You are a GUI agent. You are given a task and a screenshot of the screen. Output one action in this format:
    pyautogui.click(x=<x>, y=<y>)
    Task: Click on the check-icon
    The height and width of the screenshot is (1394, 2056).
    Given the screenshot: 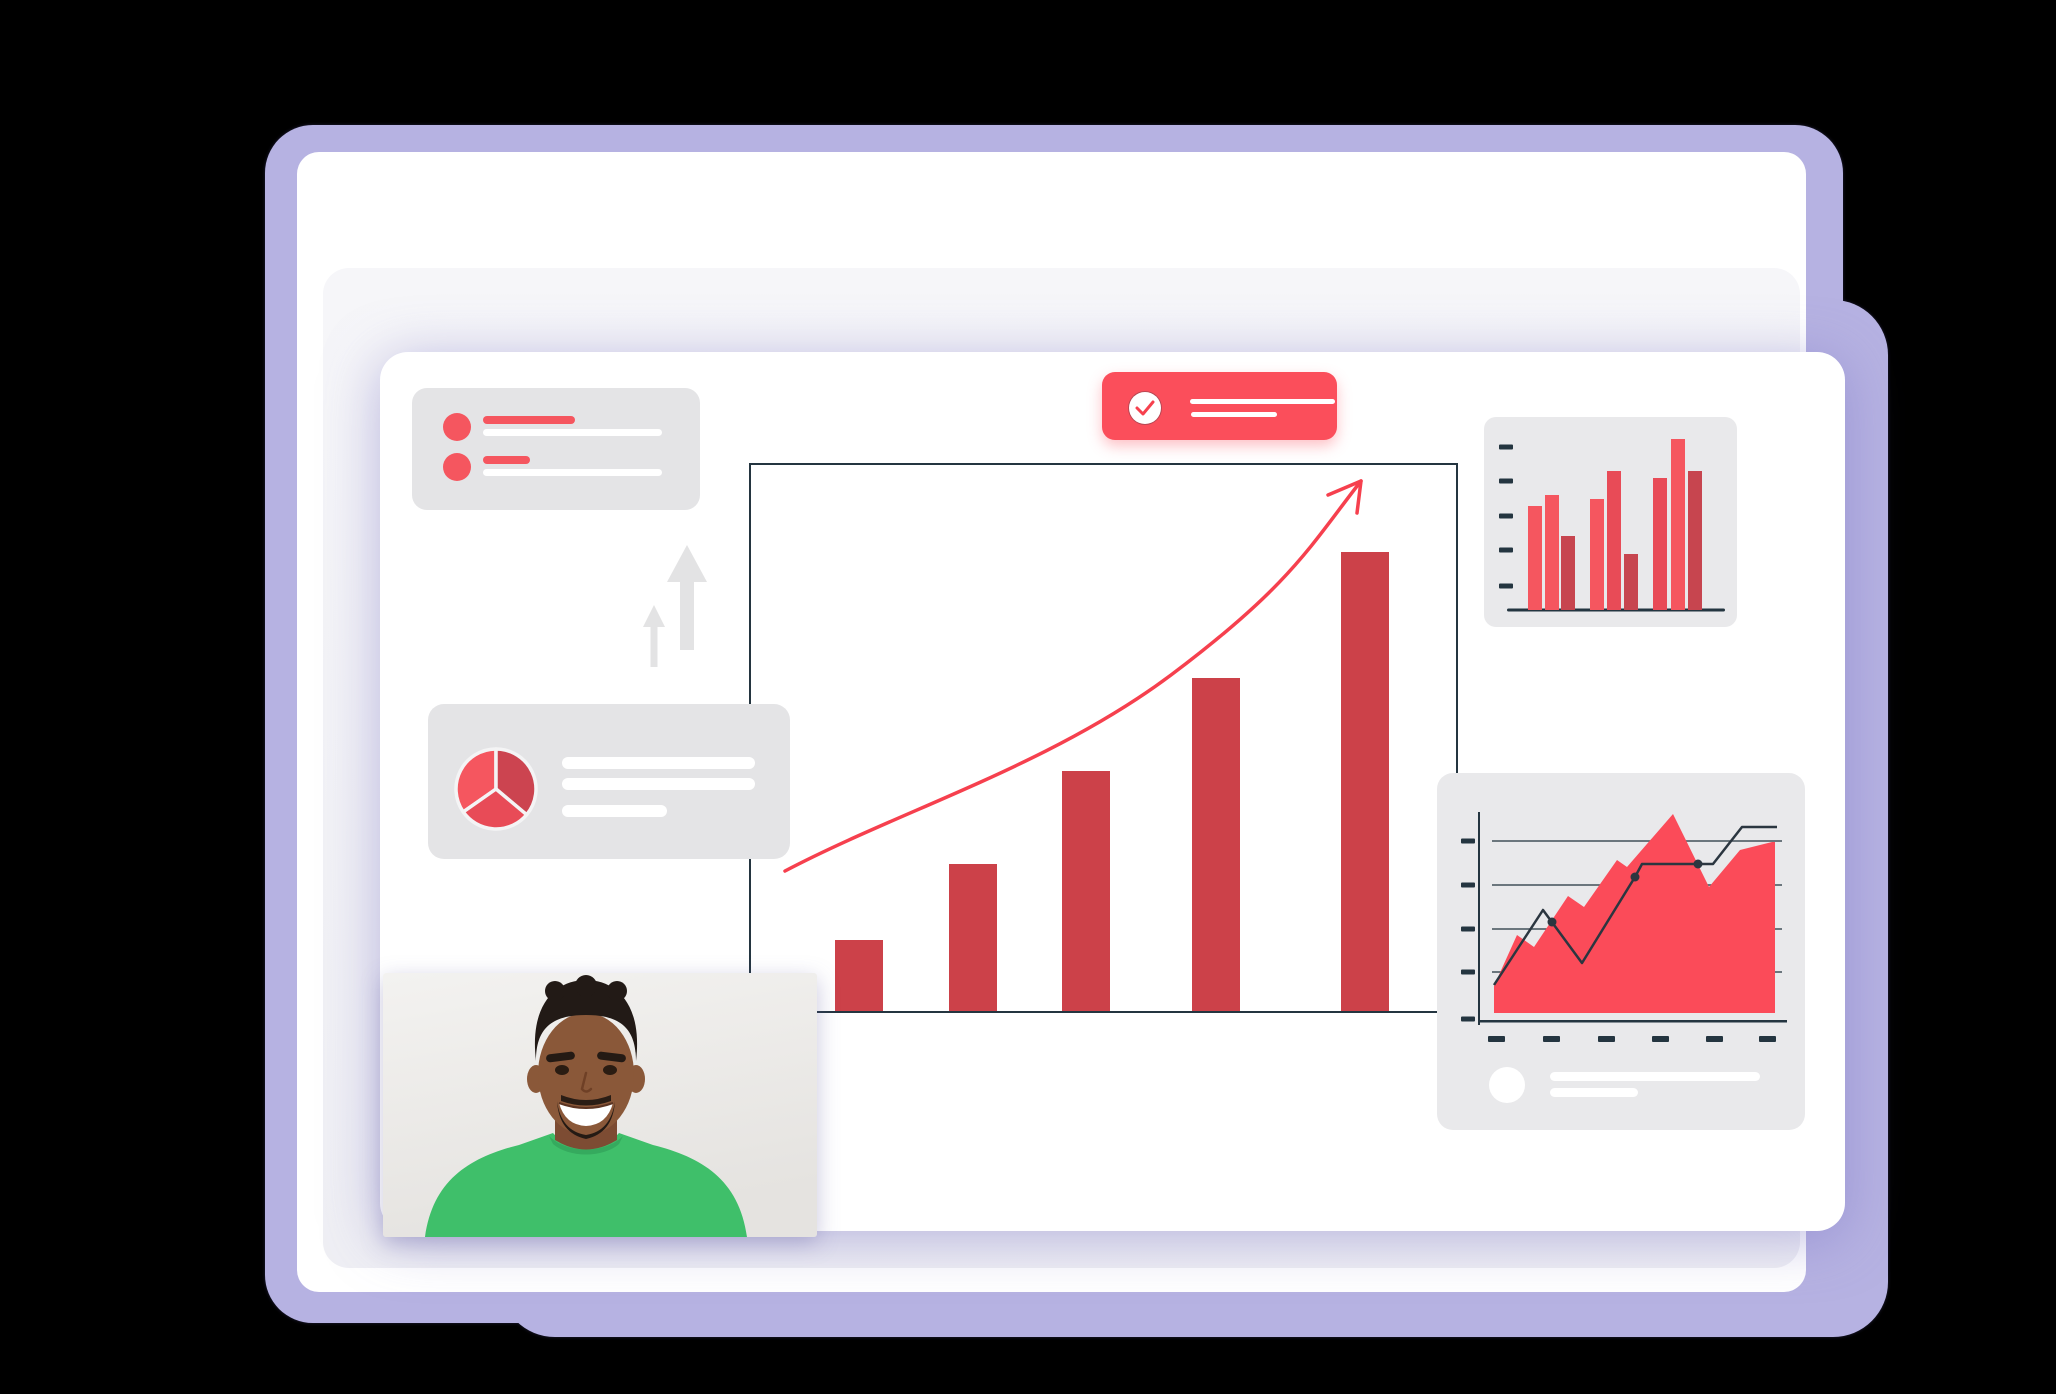 What is the action you would take?
    pyautogui.click(x=1145, y=408)
    